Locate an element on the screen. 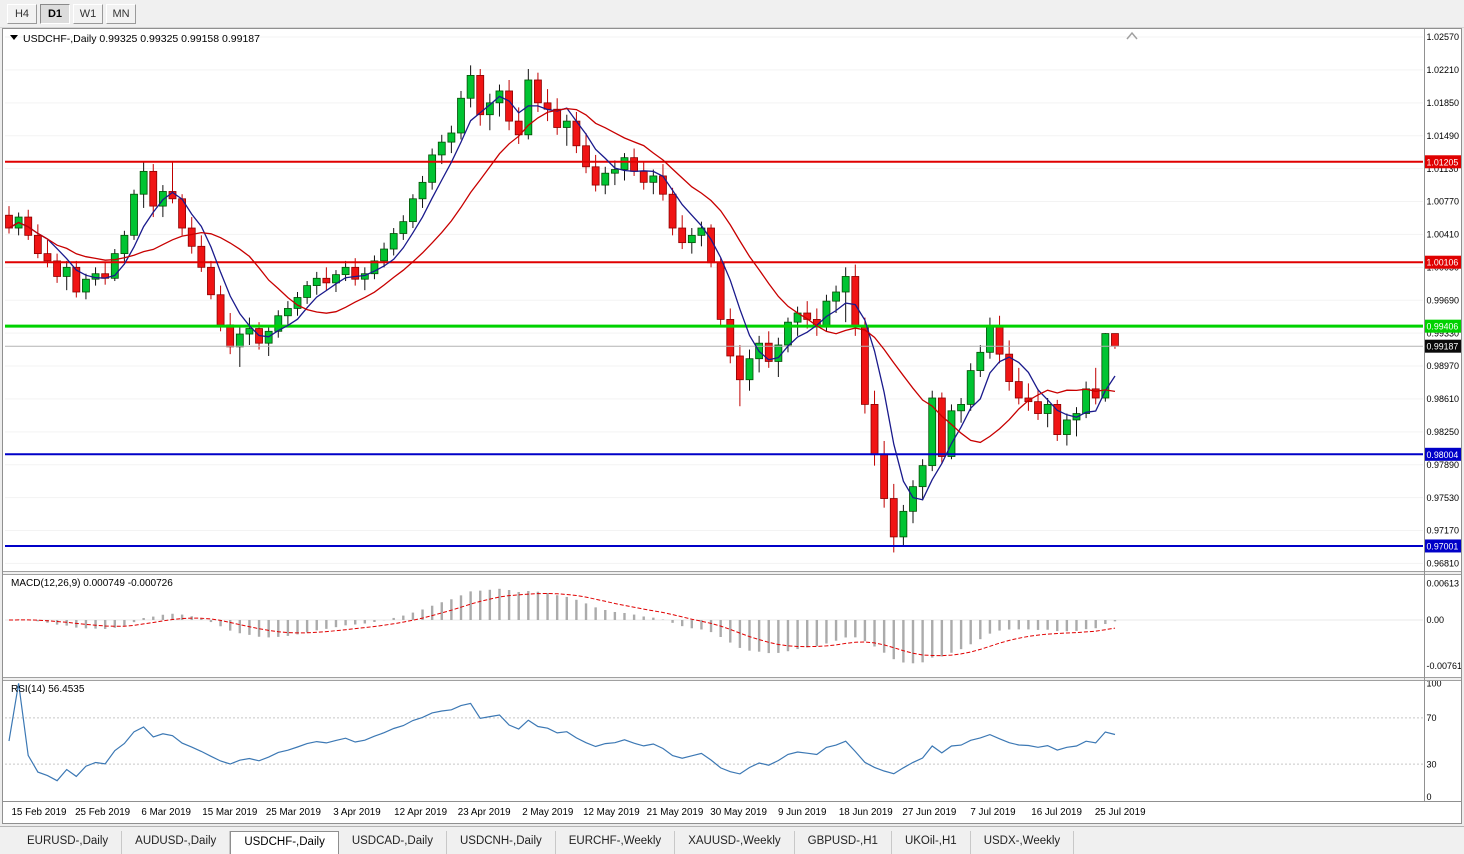 Image resolution: width=1464 pixels, height=854 pixels. svg-text: 15 Feb 2019 is located at coordinates (38, 812).